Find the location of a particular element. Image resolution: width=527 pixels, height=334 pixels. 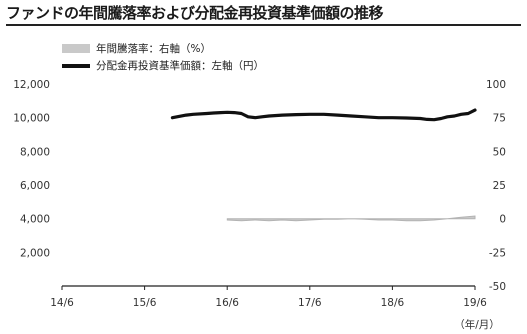

left-axis-tick-label: 4,000 is located at coordinates (35, 220).